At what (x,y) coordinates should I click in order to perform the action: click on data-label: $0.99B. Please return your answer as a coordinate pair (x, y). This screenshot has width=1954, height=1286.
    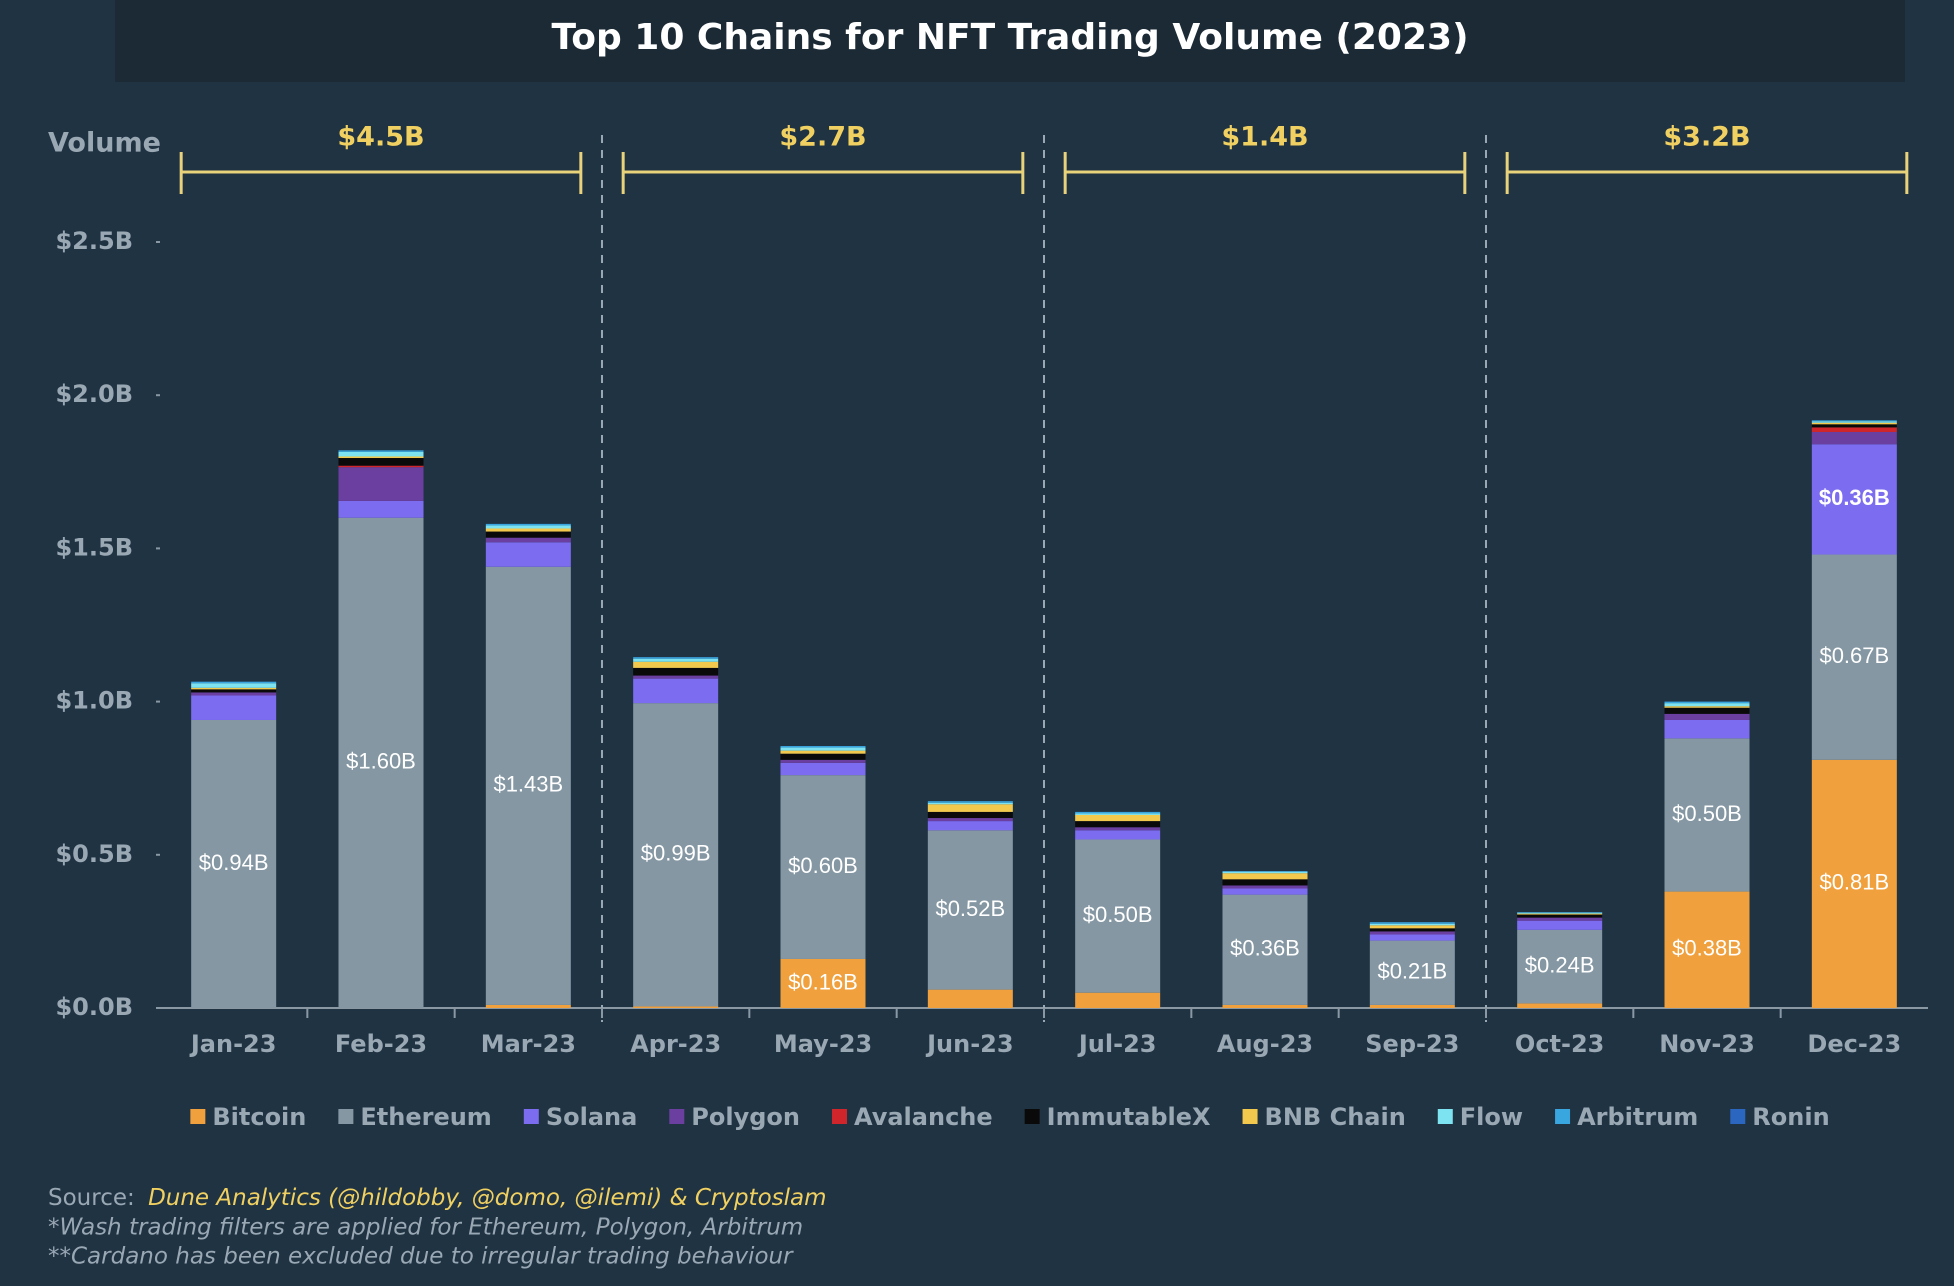
    Looking at the image, I should click on (676, 853).